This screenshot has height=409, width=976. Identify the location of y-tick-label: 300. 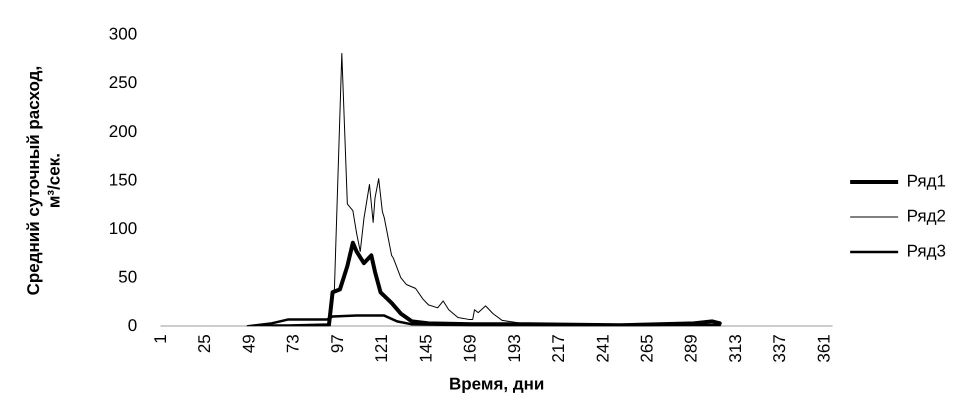
(123, 34).